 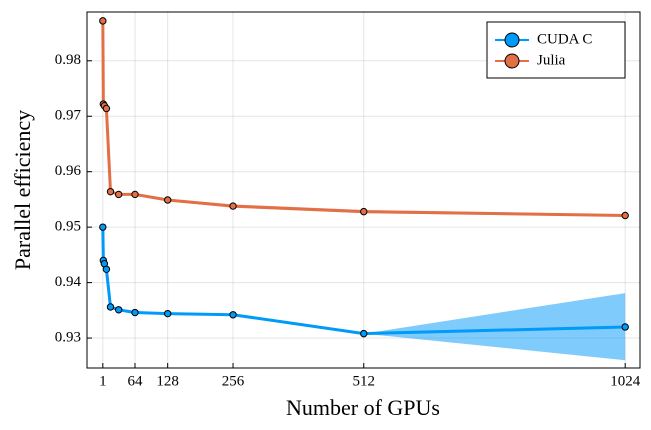 I want to click on y-tick-label: 0.96, so click(x=68, y=171).